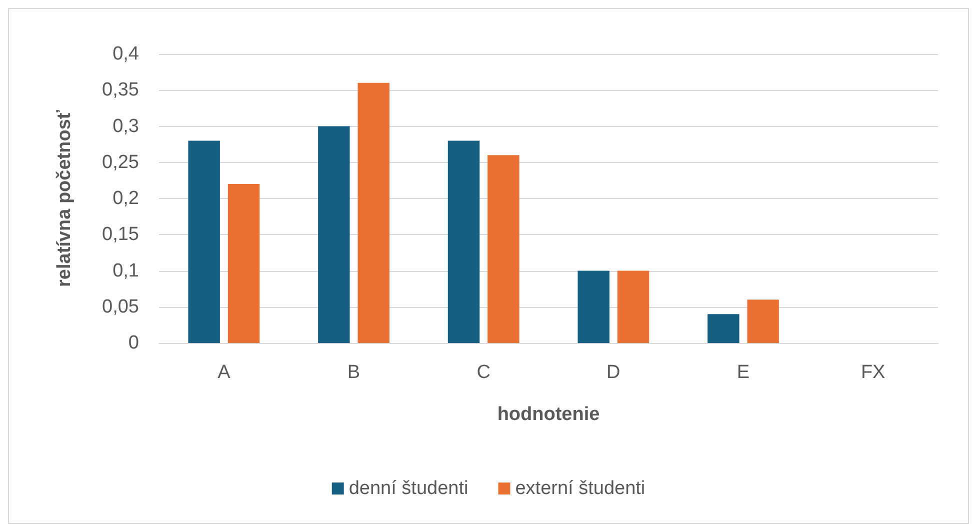  What do you see at coordinates (613, 372) in the screenshot?
I see `x-tick-label: D` at bounding box center [613, 372].